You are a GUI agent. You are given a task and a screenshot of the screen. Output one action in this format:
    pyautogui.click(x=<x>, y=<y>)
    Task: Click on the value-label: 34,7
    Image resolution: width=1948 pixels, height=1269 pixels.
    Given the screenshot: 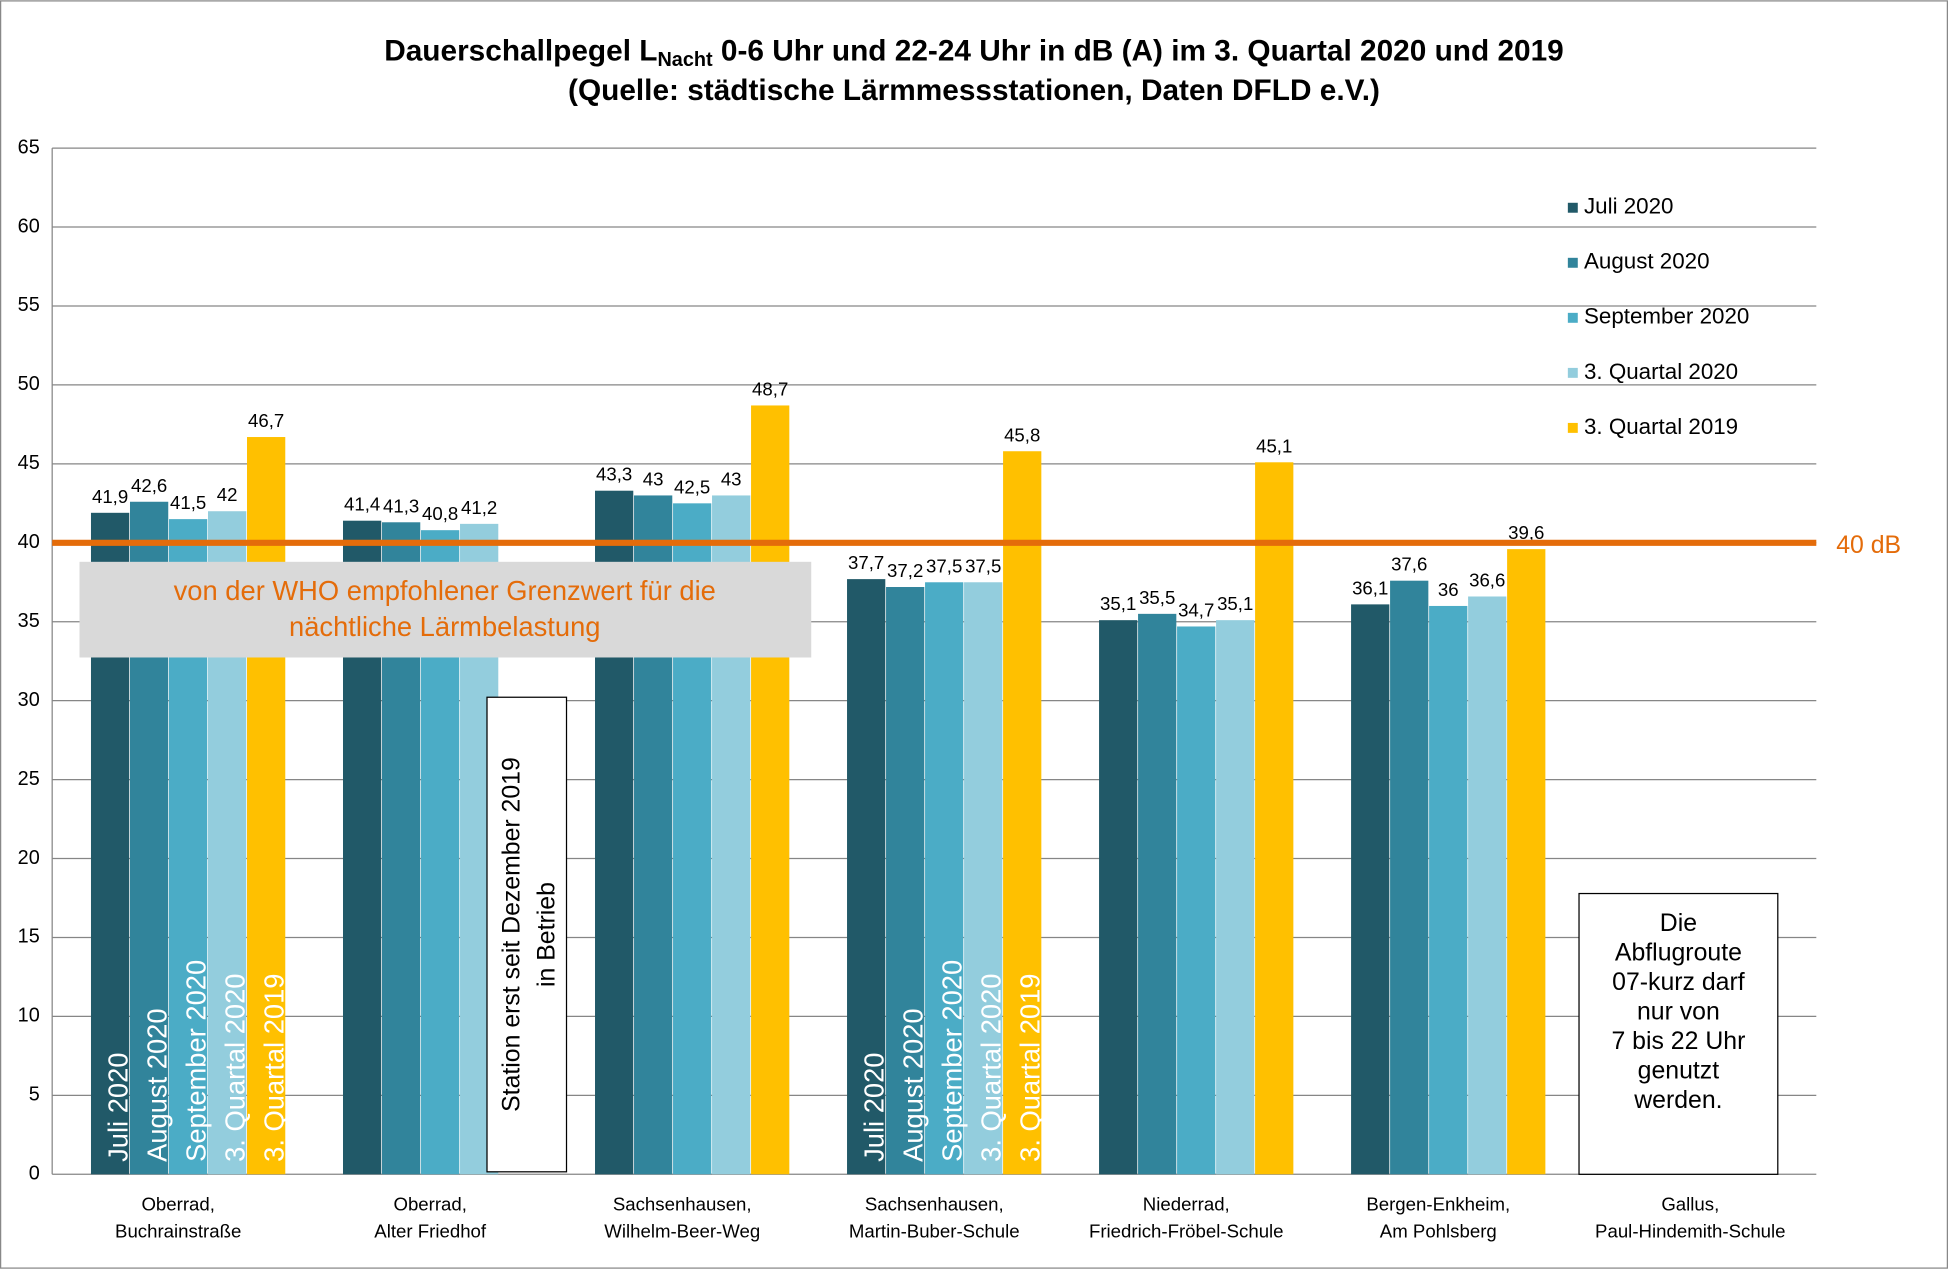 What is the action you would take?
    pyautogui.click(x=1196, y=609)
    